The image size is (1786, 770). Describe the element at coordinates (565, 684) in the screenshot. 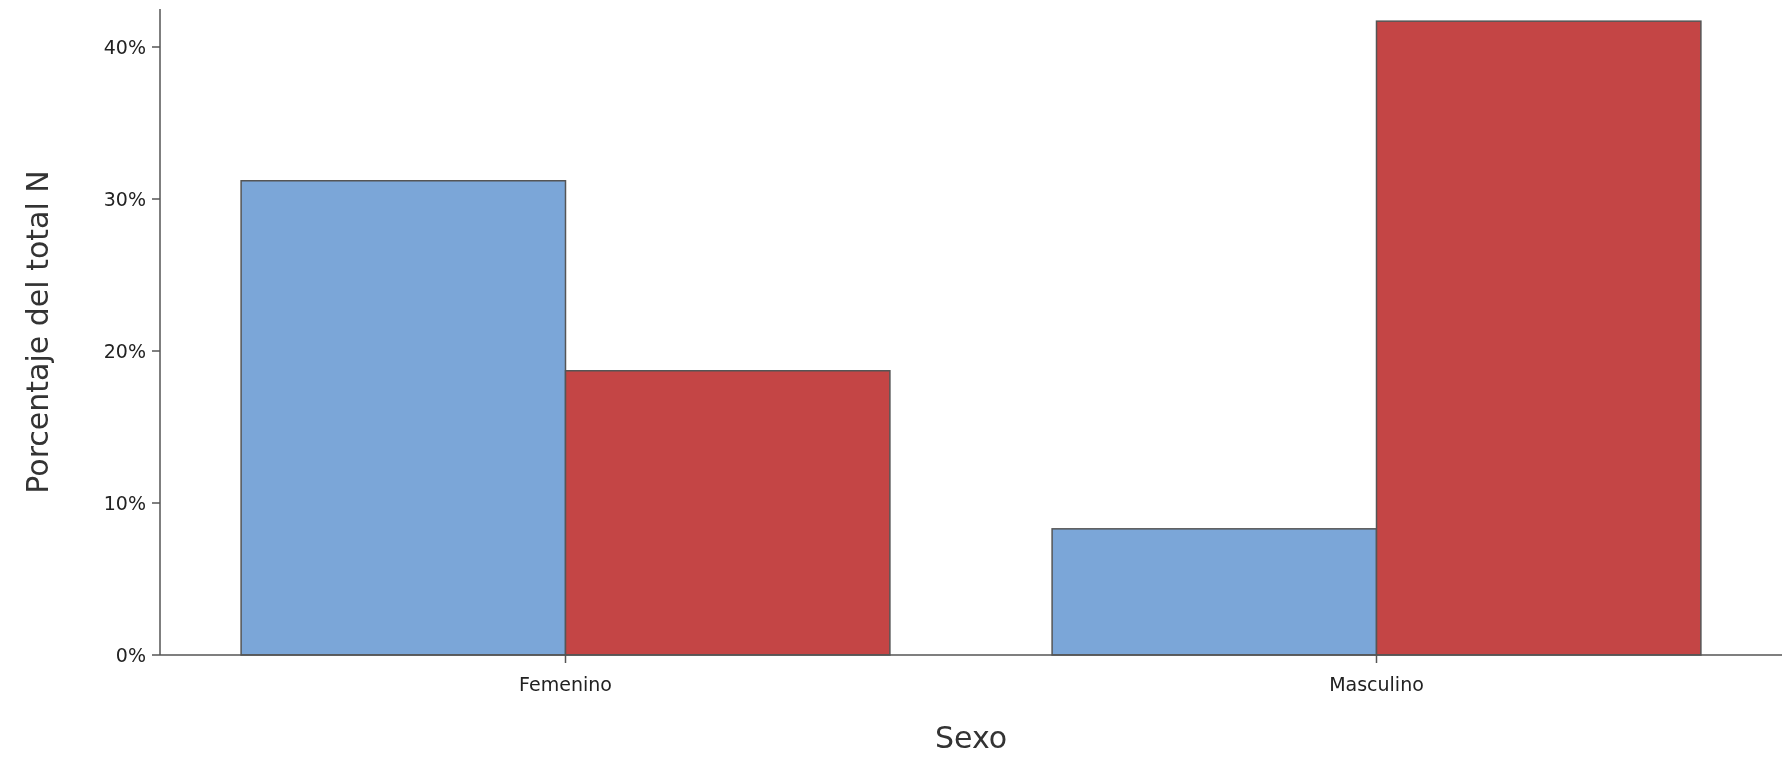

I see `x-tick-label: Femenino` at that location.